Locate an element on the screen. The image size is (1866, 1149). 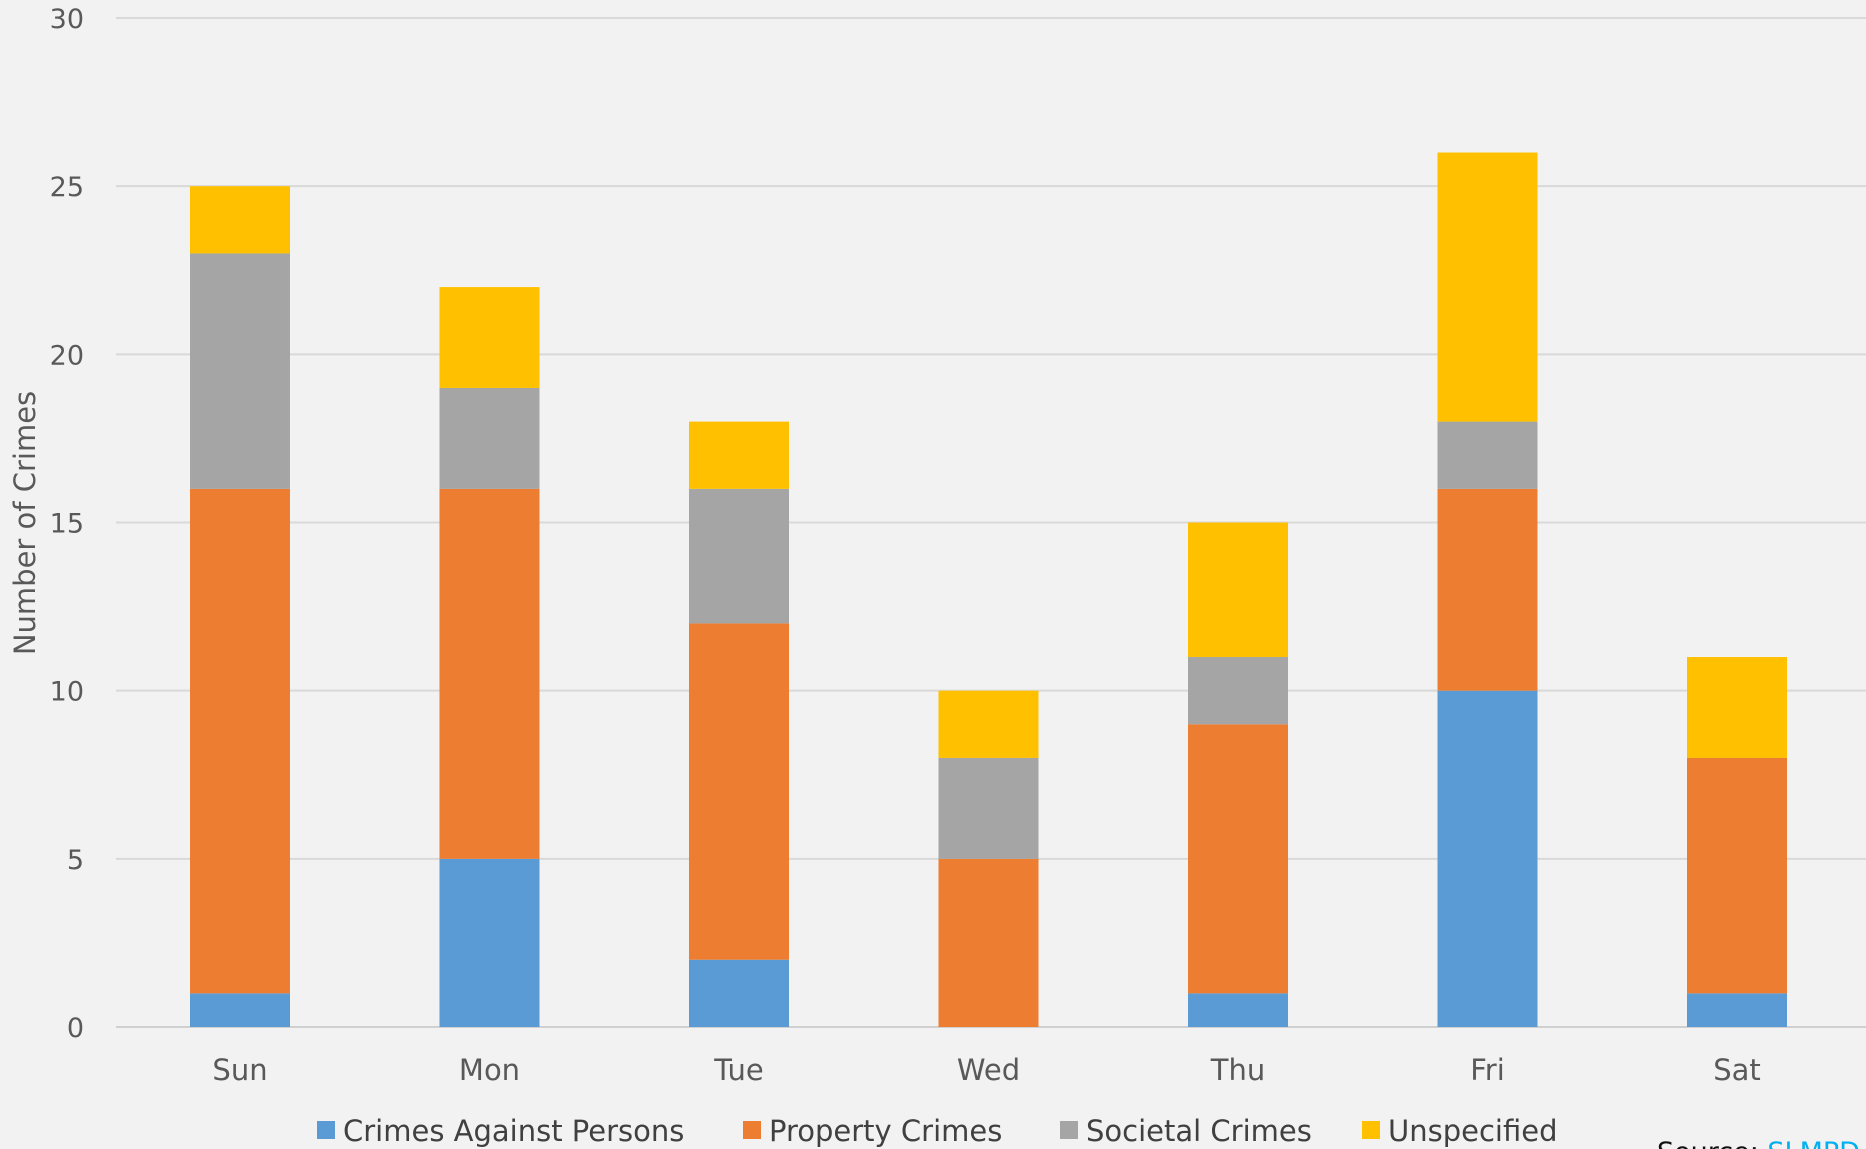
x-tick-label: Mon is located at coordinates (489, 1070).